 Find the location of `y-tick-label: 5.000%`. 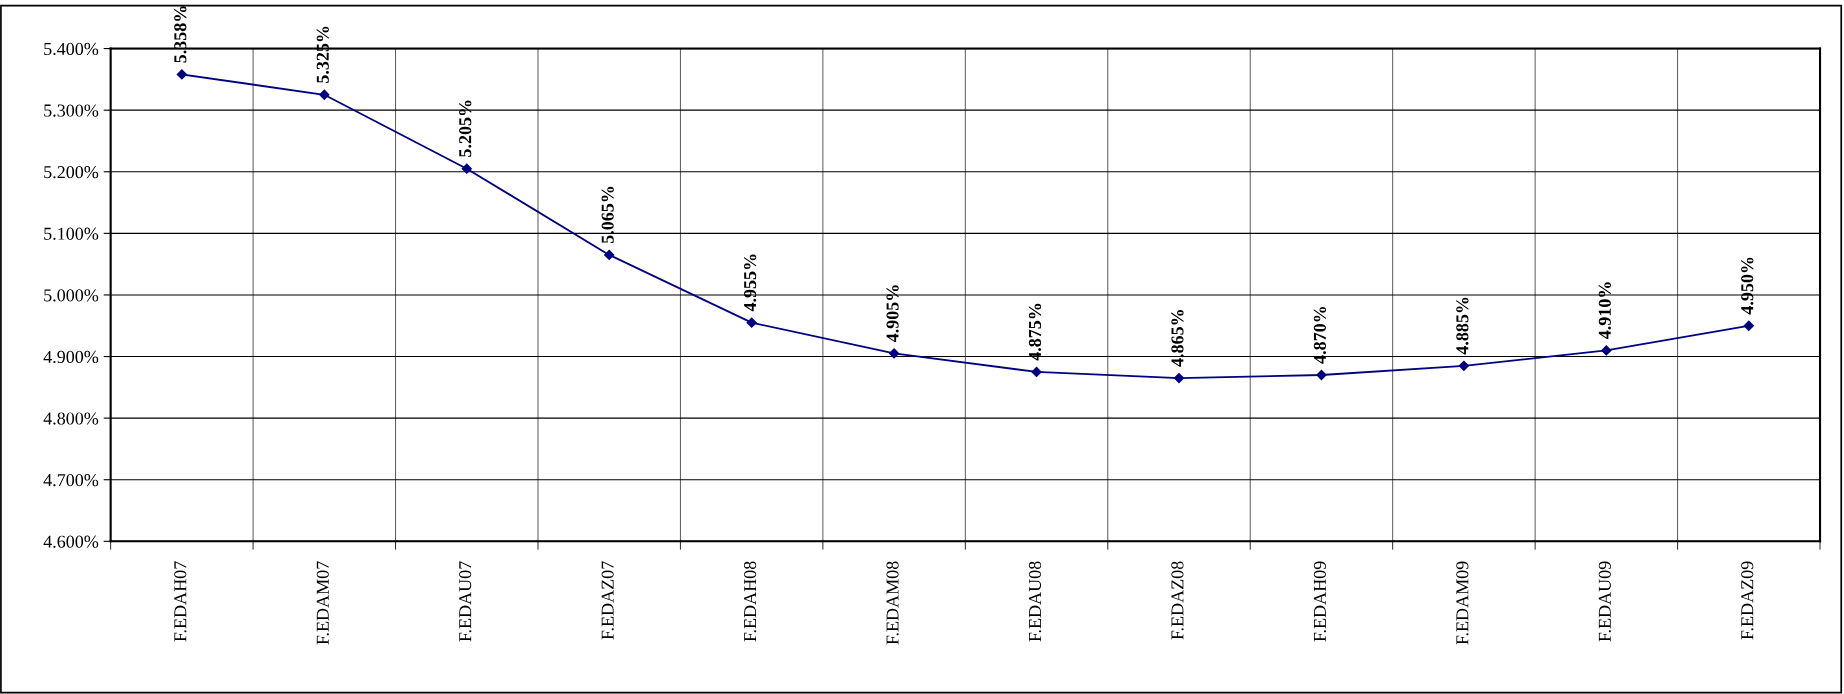

y-tick-label: 5.000% is located at coordinates (71, 295).